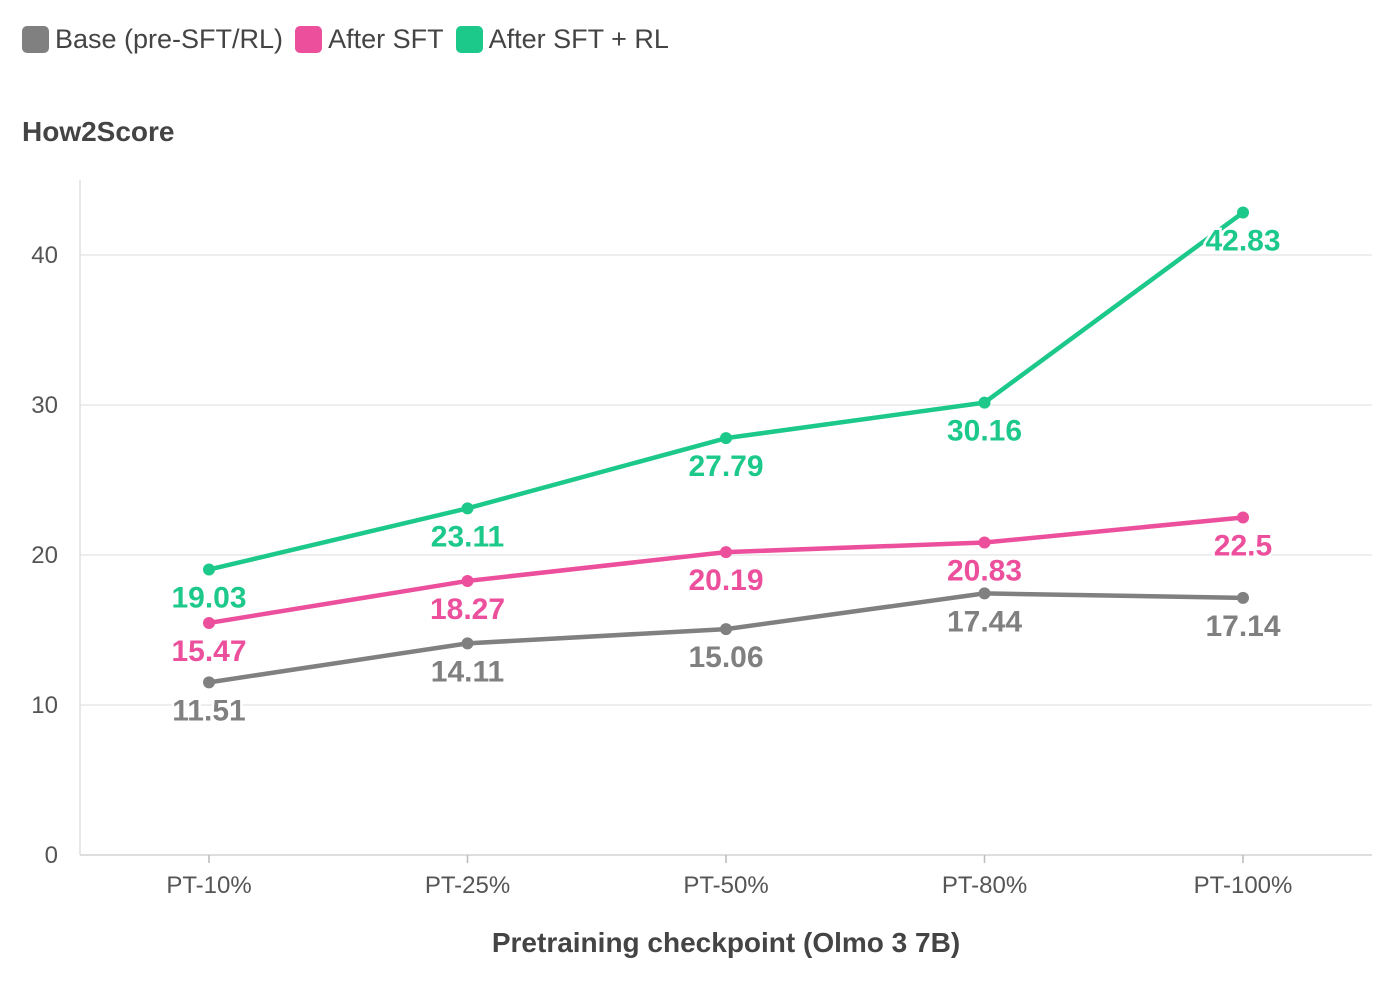  Describe the element at coordinates (169, 39) in the screenshot. I see `legend-label-base: Base (pre-SFT/RL)` at that location.